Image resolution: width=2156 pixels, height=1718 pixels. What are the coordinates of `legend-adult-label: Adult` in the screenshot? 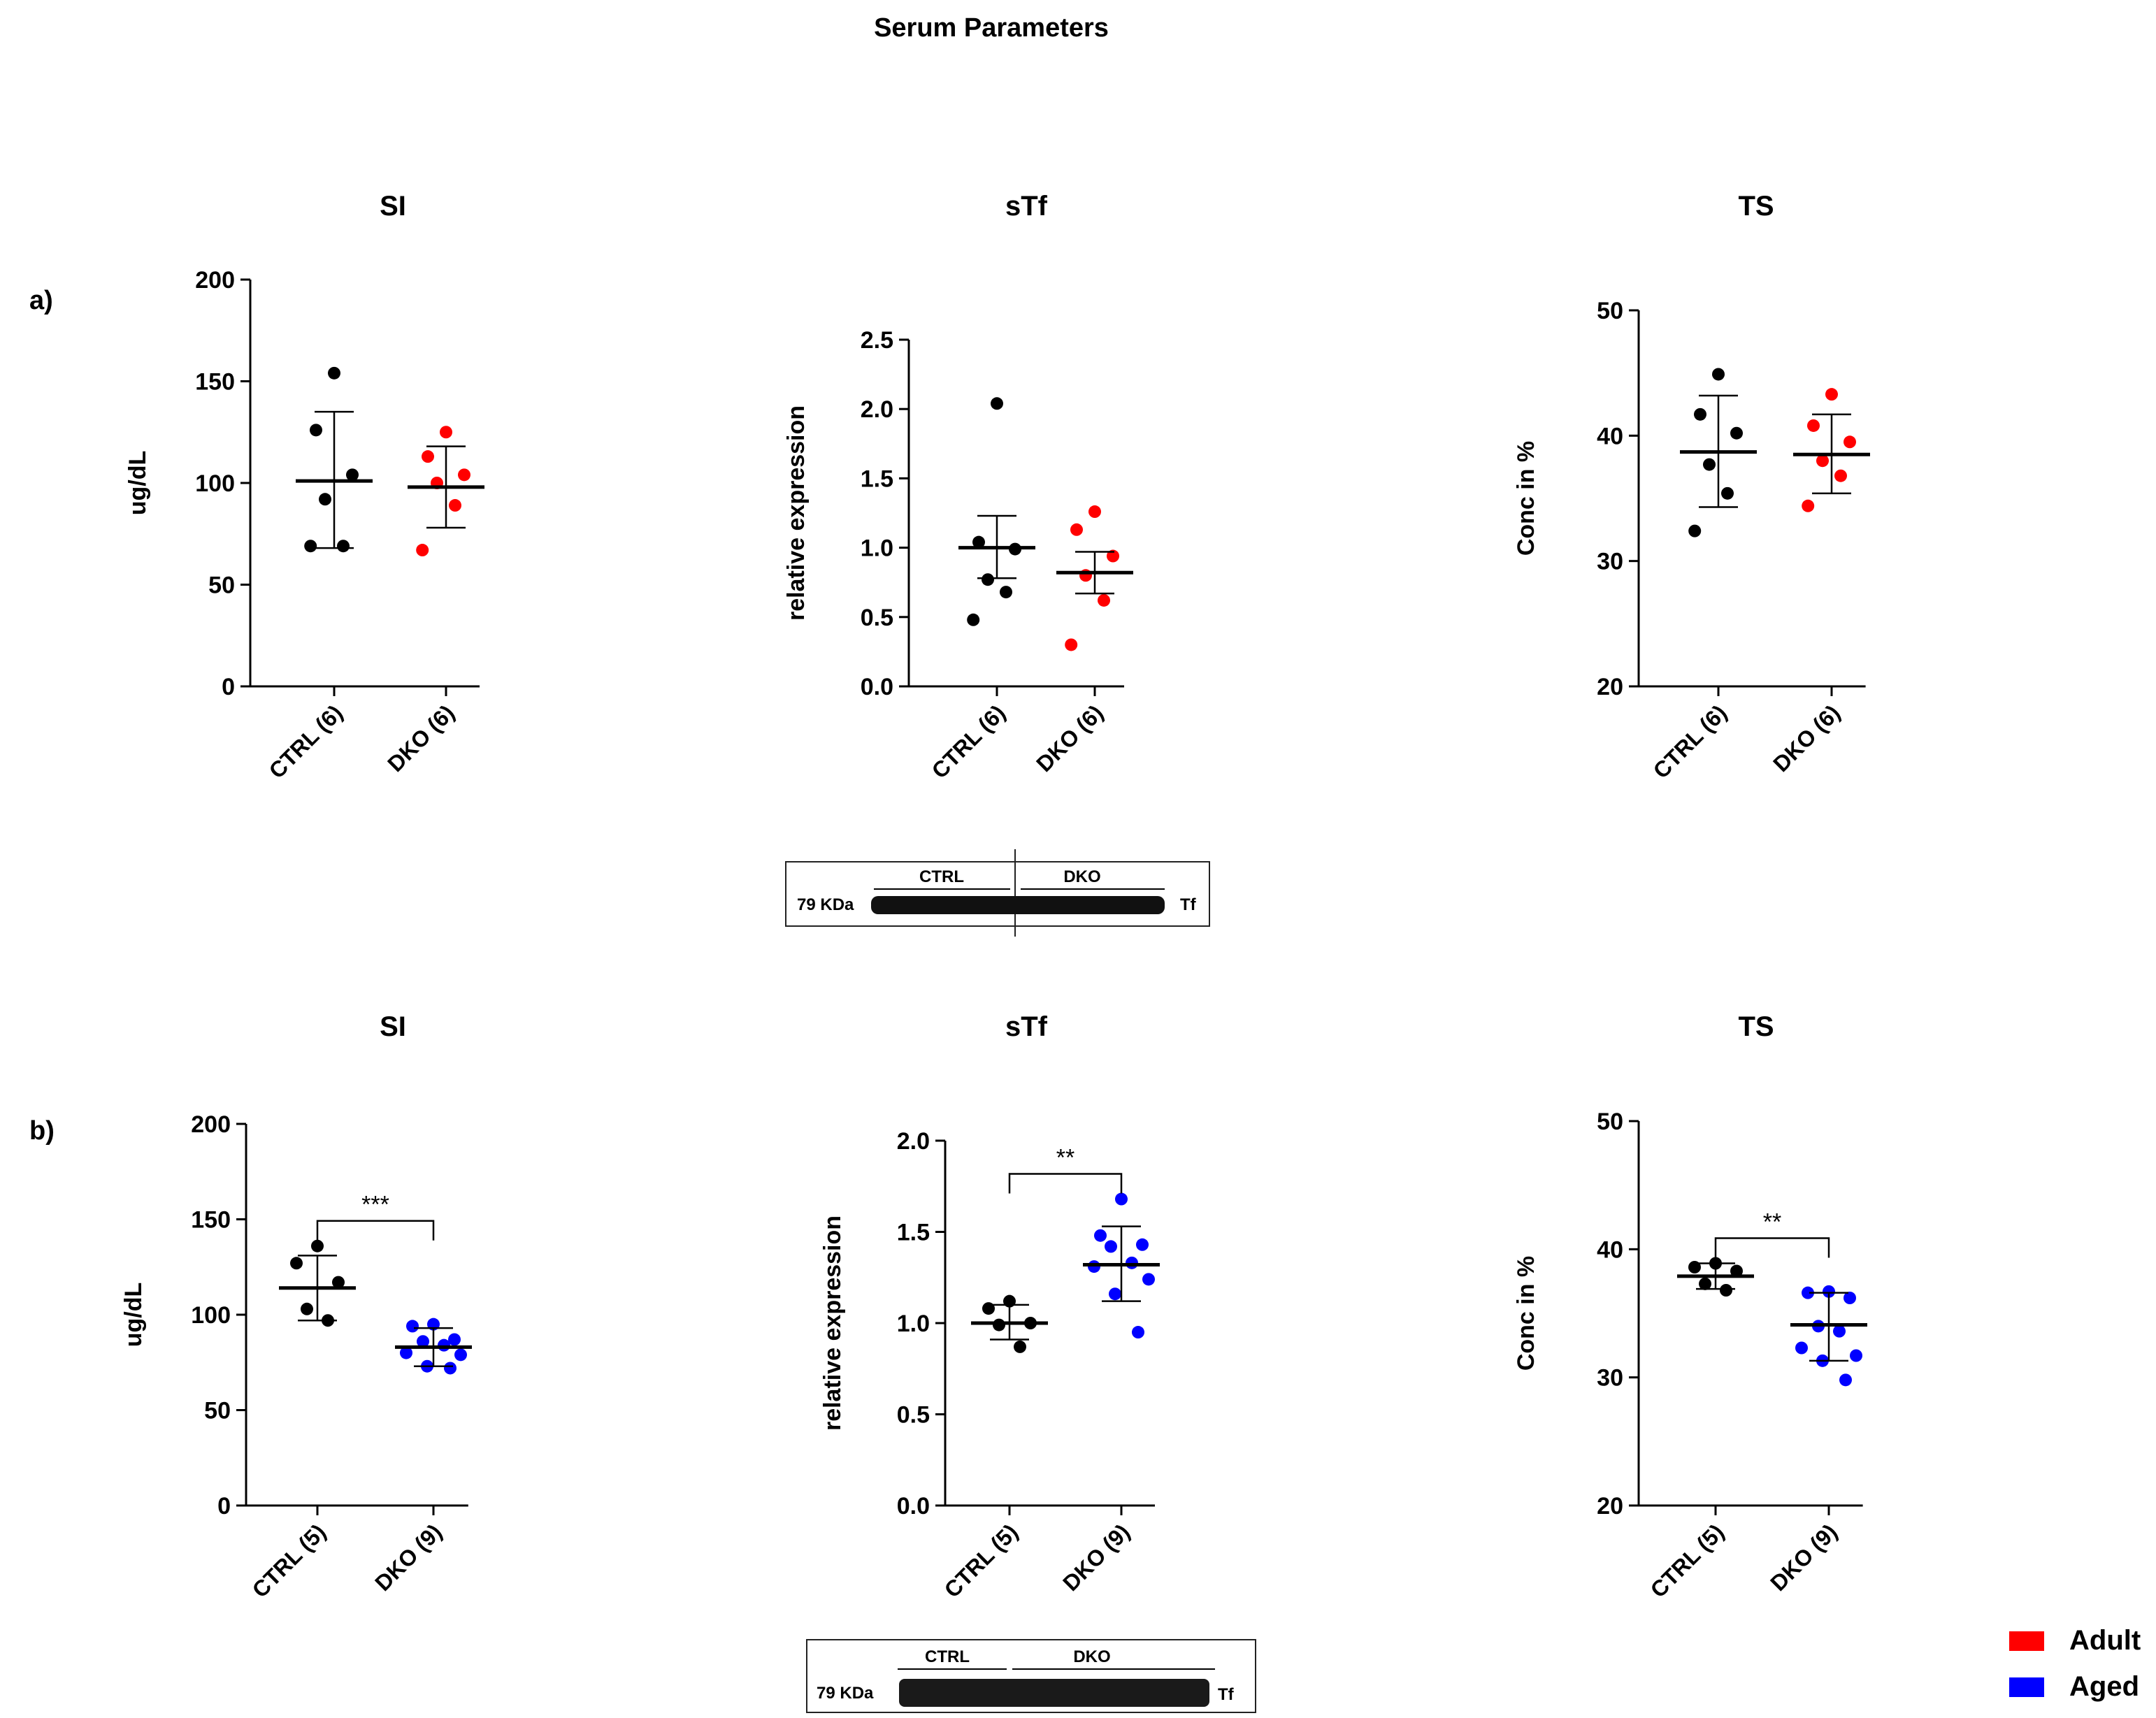 It's located at (2105, 1640).